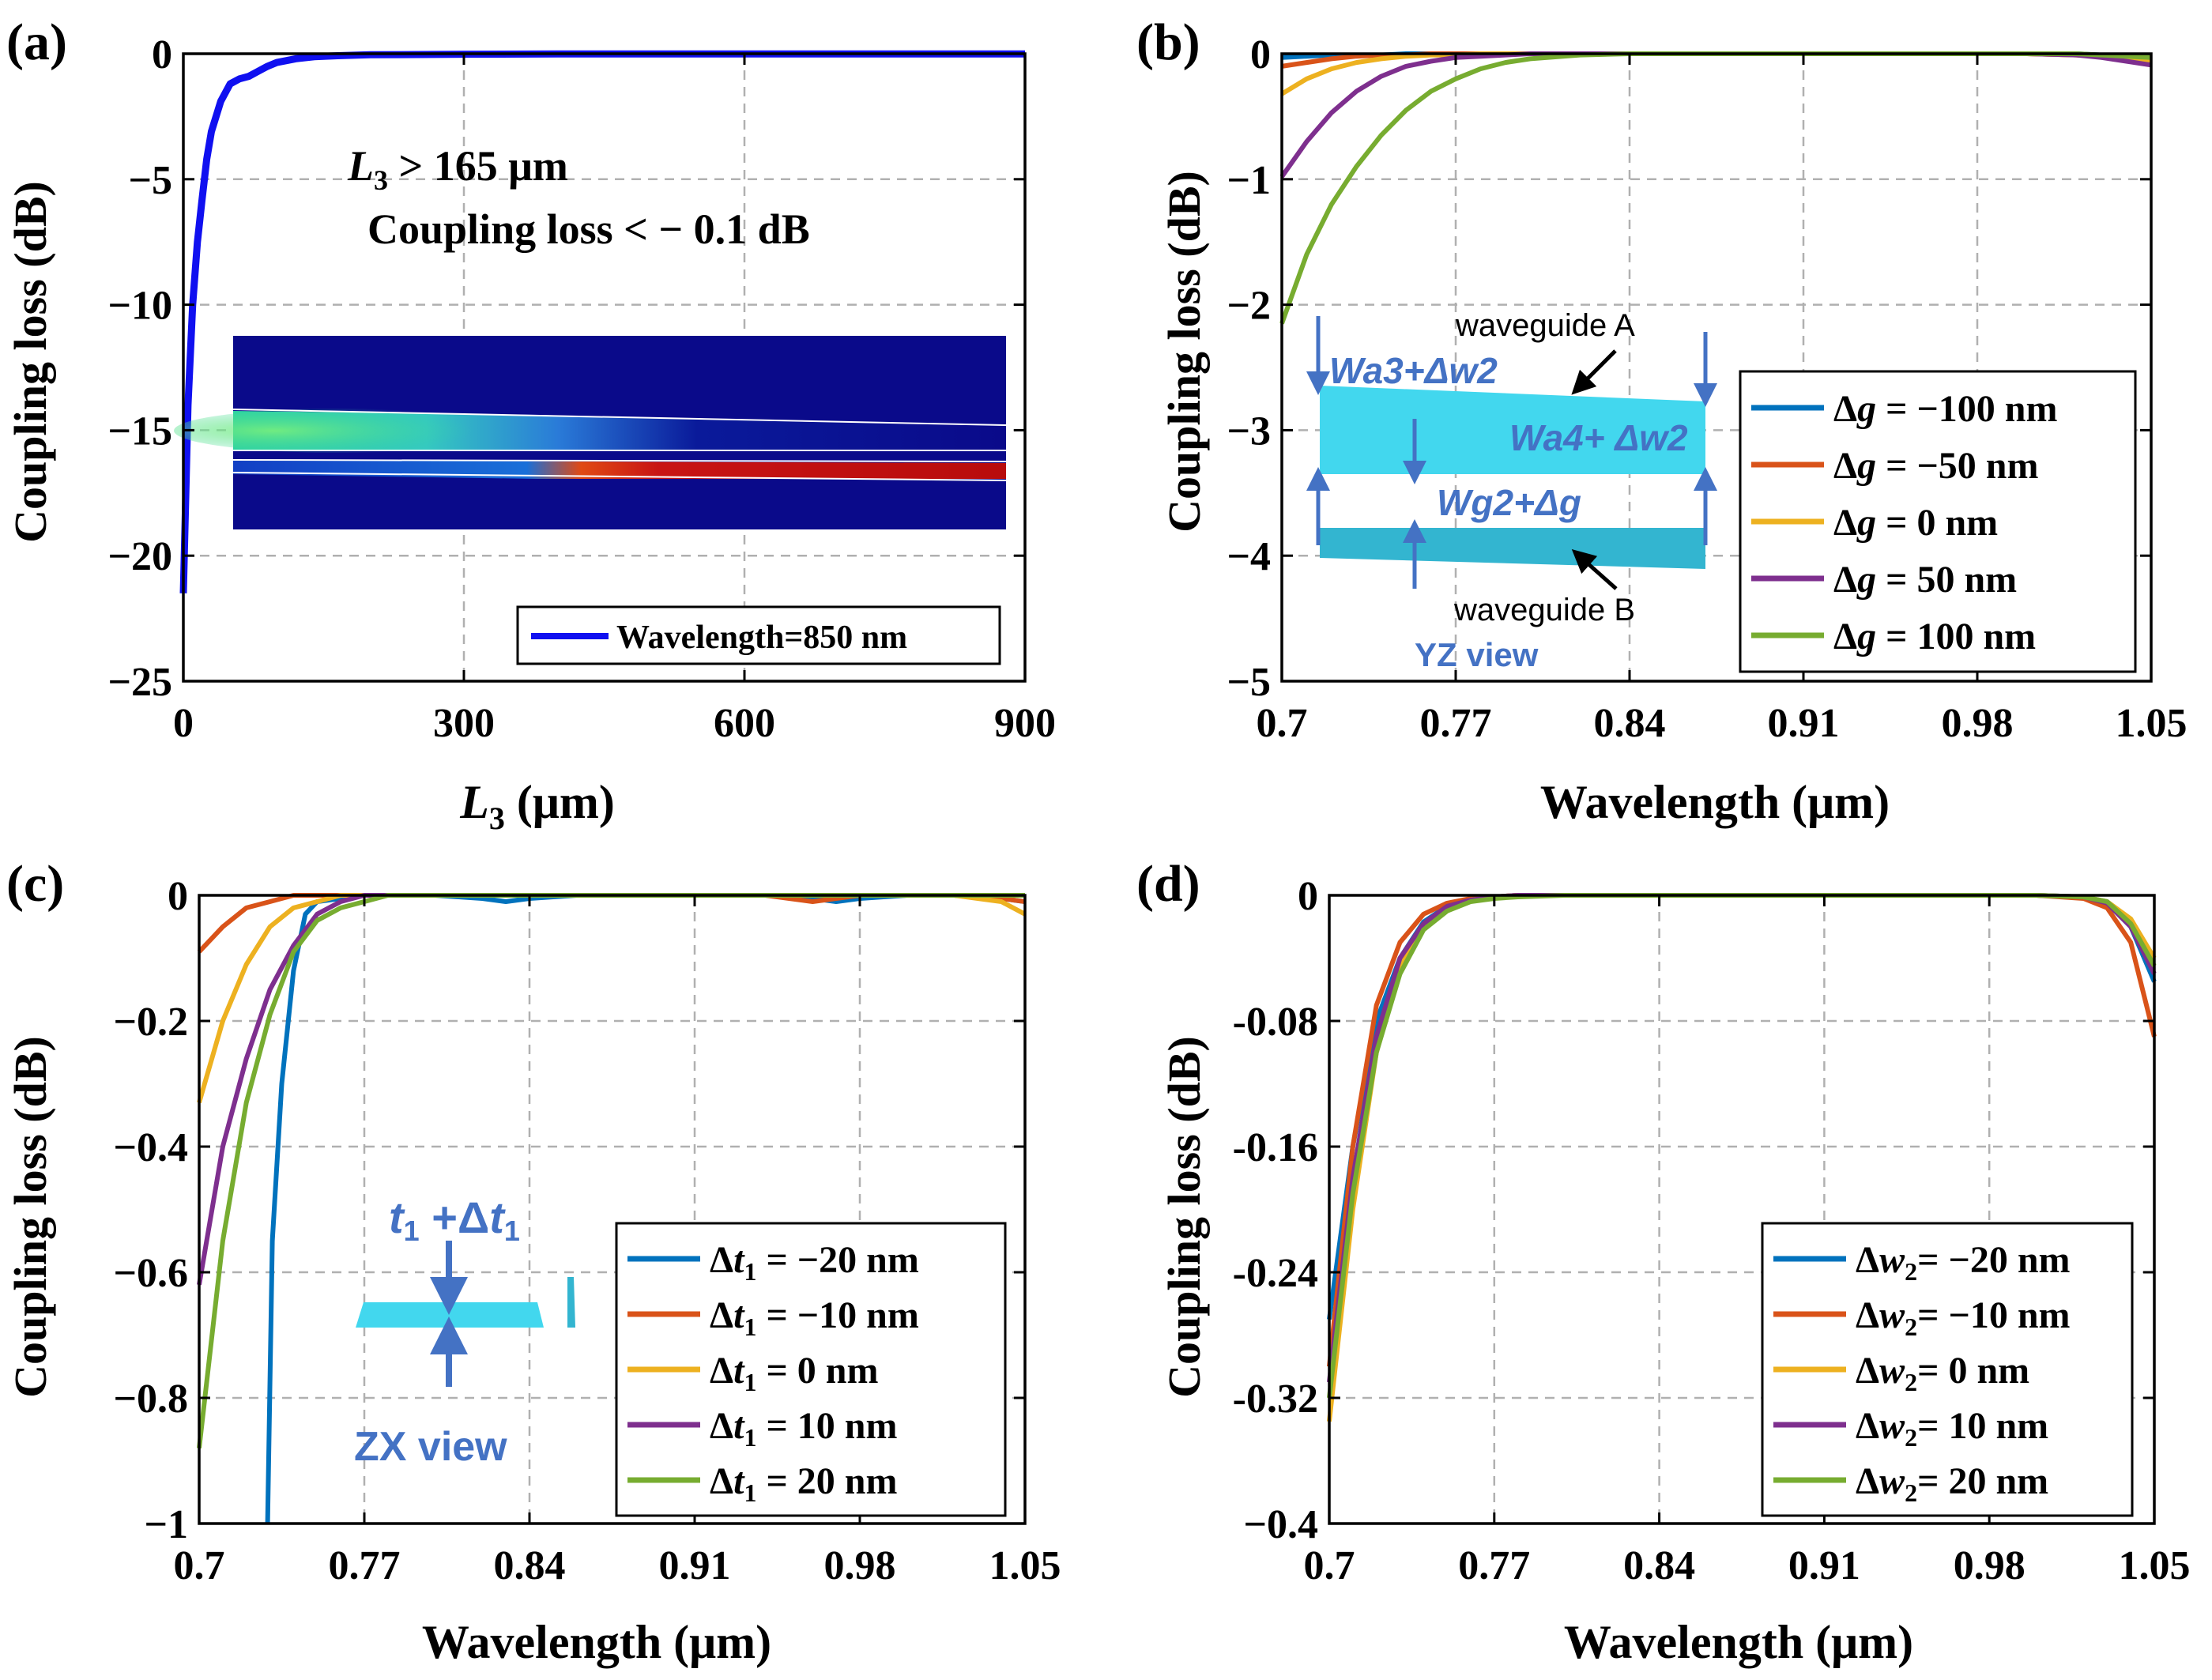  Describe the element at coordinates (150, 1023) in the screenshot. I see `y-tick-label: −0.2` at that location.